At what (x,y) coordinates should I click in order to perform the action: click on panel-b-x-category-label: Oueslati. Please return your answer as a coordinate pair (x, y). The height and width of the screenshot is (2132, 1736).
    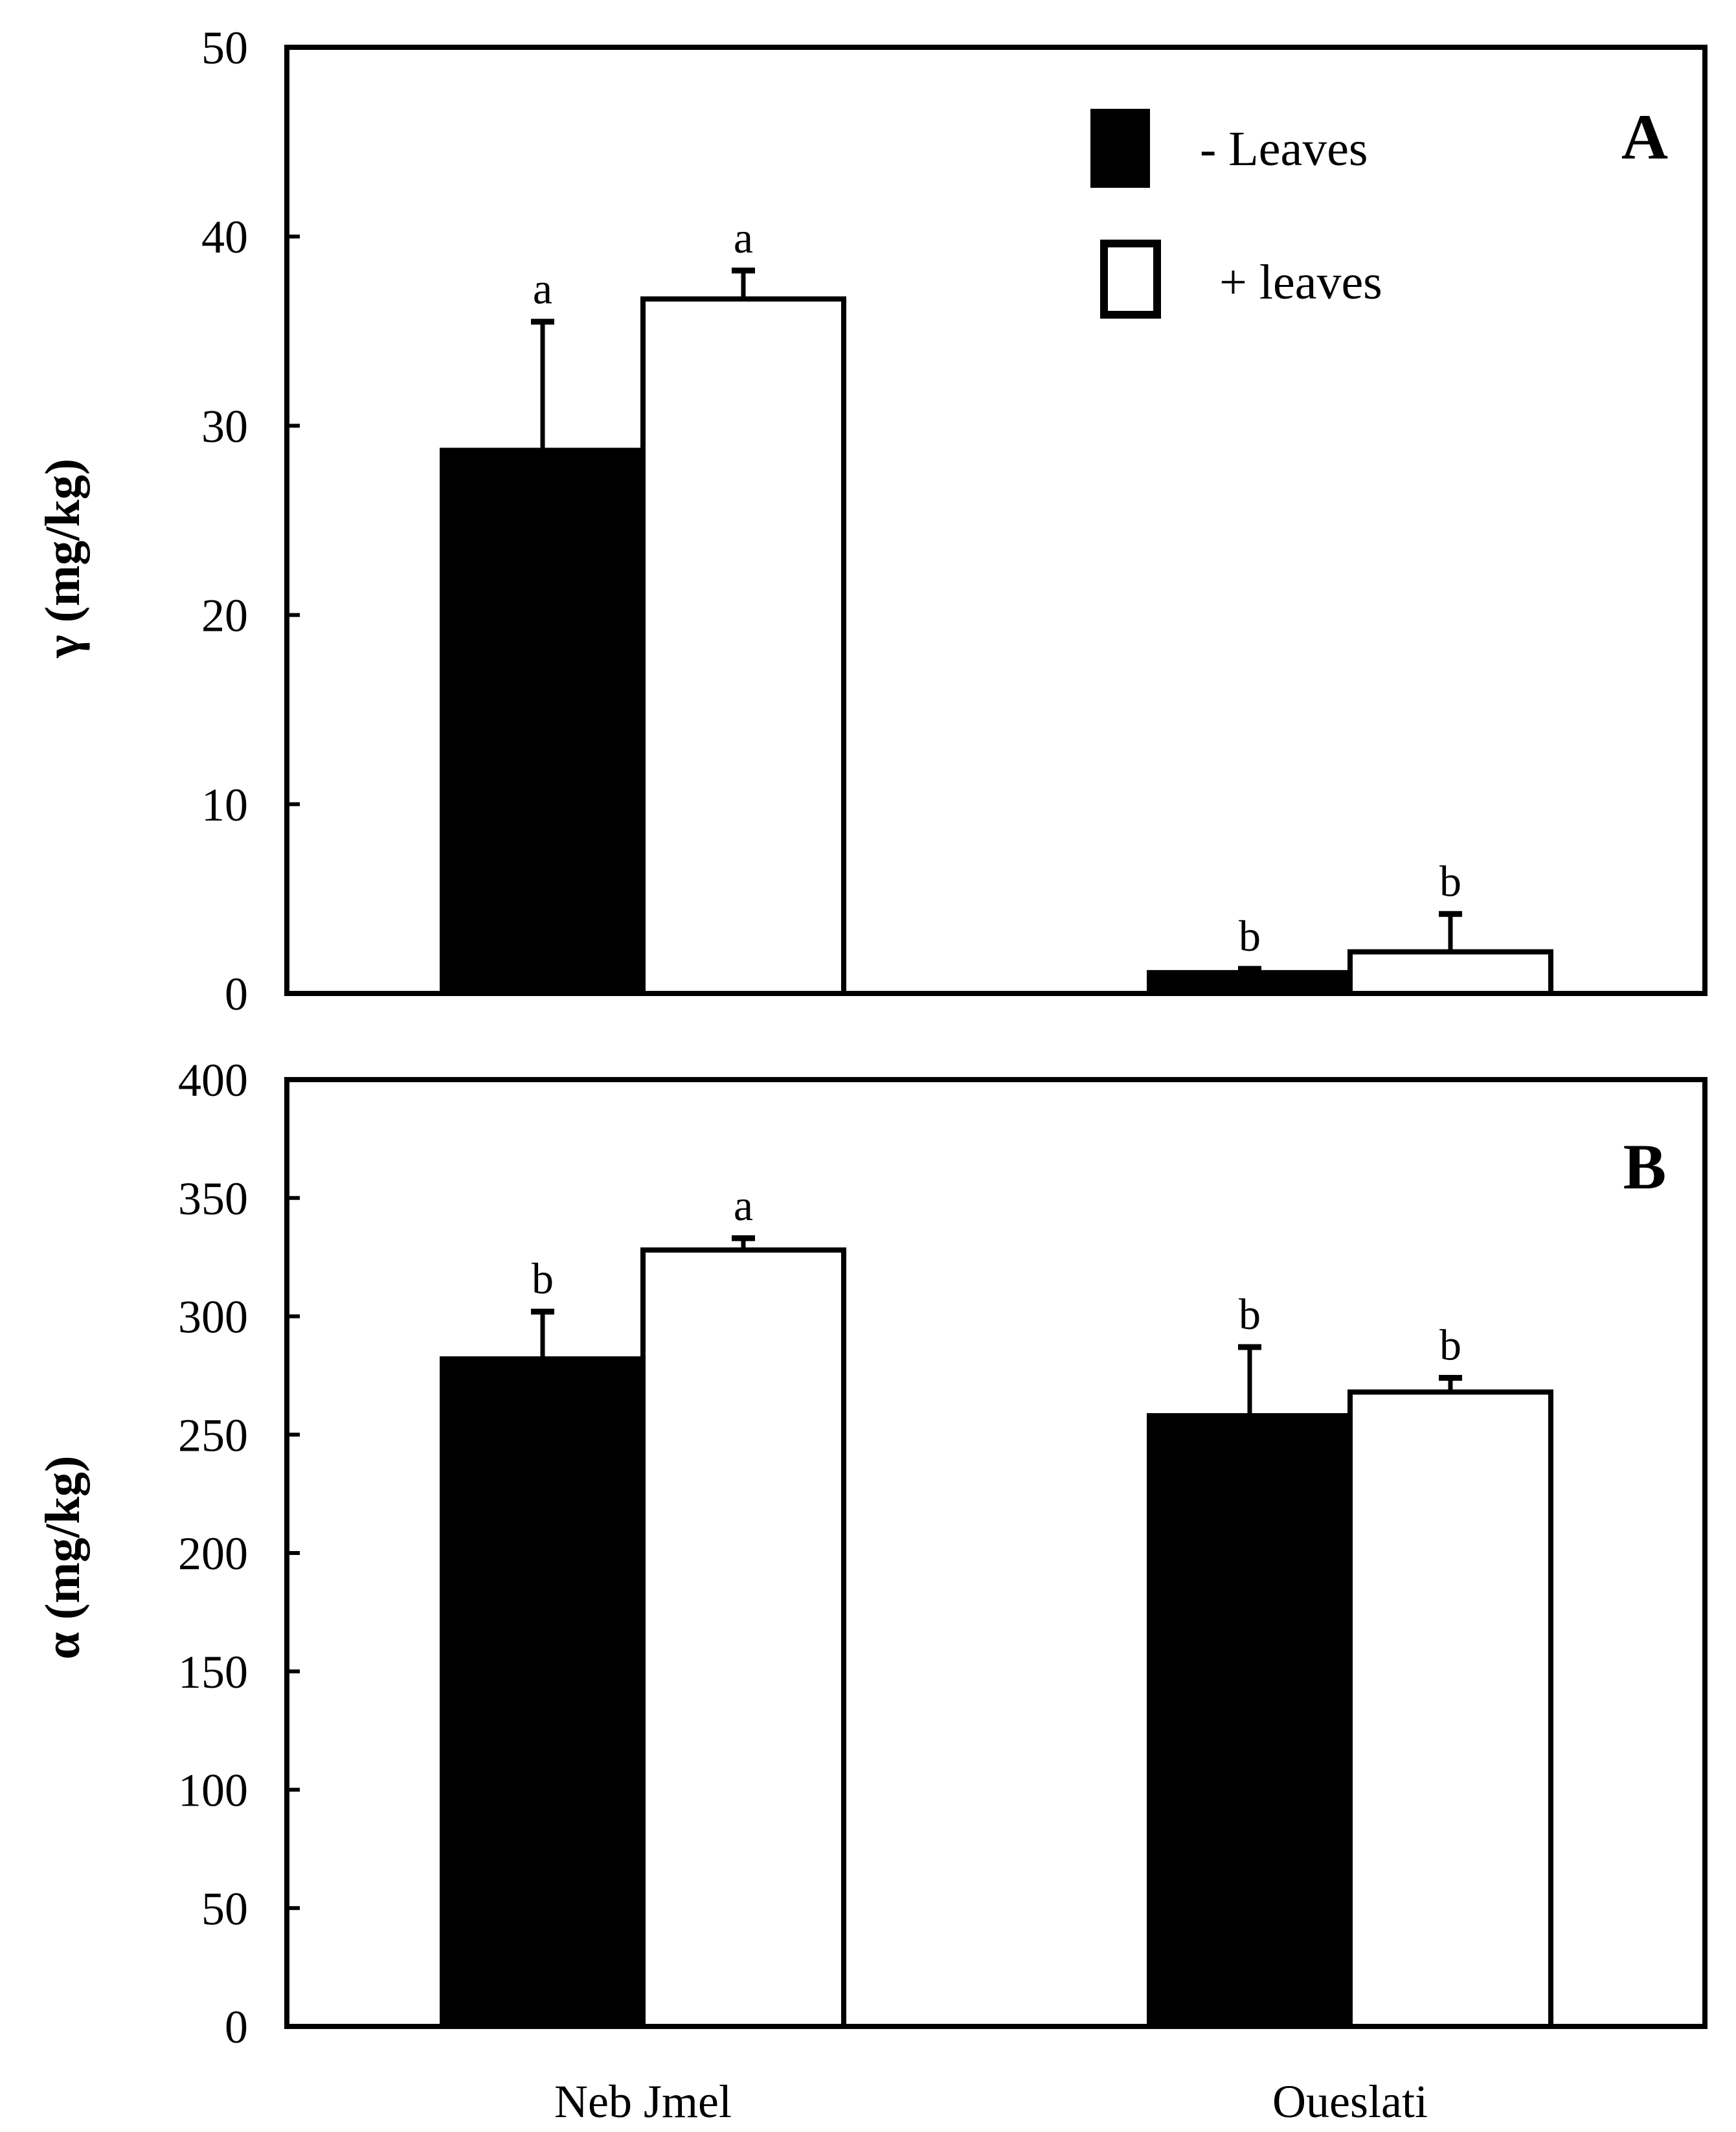
    Looking at the image, I should click on (1350, 2101).